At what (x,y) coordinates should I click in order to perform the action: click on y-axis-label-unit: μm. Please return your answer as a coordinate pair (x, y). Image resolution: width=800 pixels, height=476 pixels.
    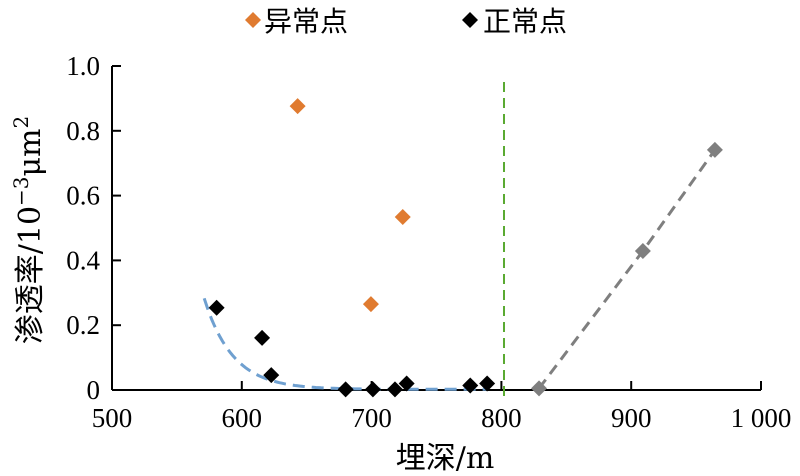
    Looking at the image, I should click on (30, 153).